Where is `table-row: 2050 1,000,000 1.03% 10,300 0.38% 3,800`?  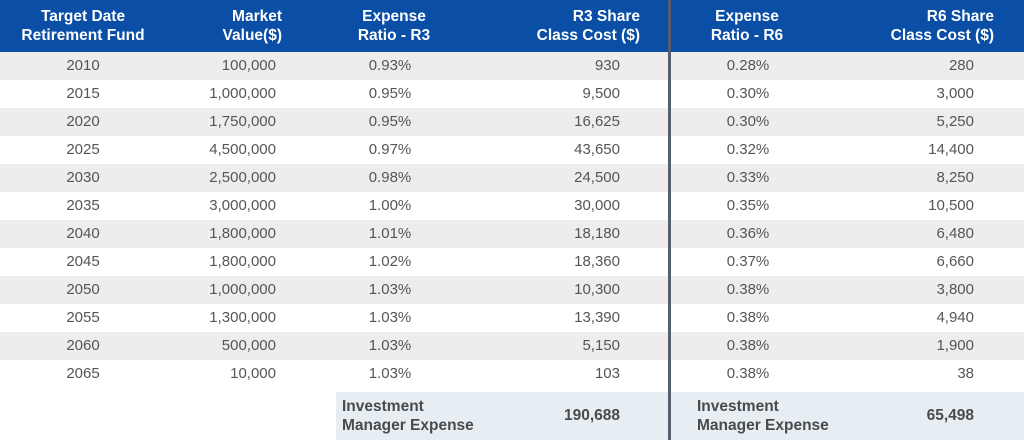
table-row: 2050 1,000,000 1.03% 10,300 0.38% 3,800 is located at coordinates (512, 290).